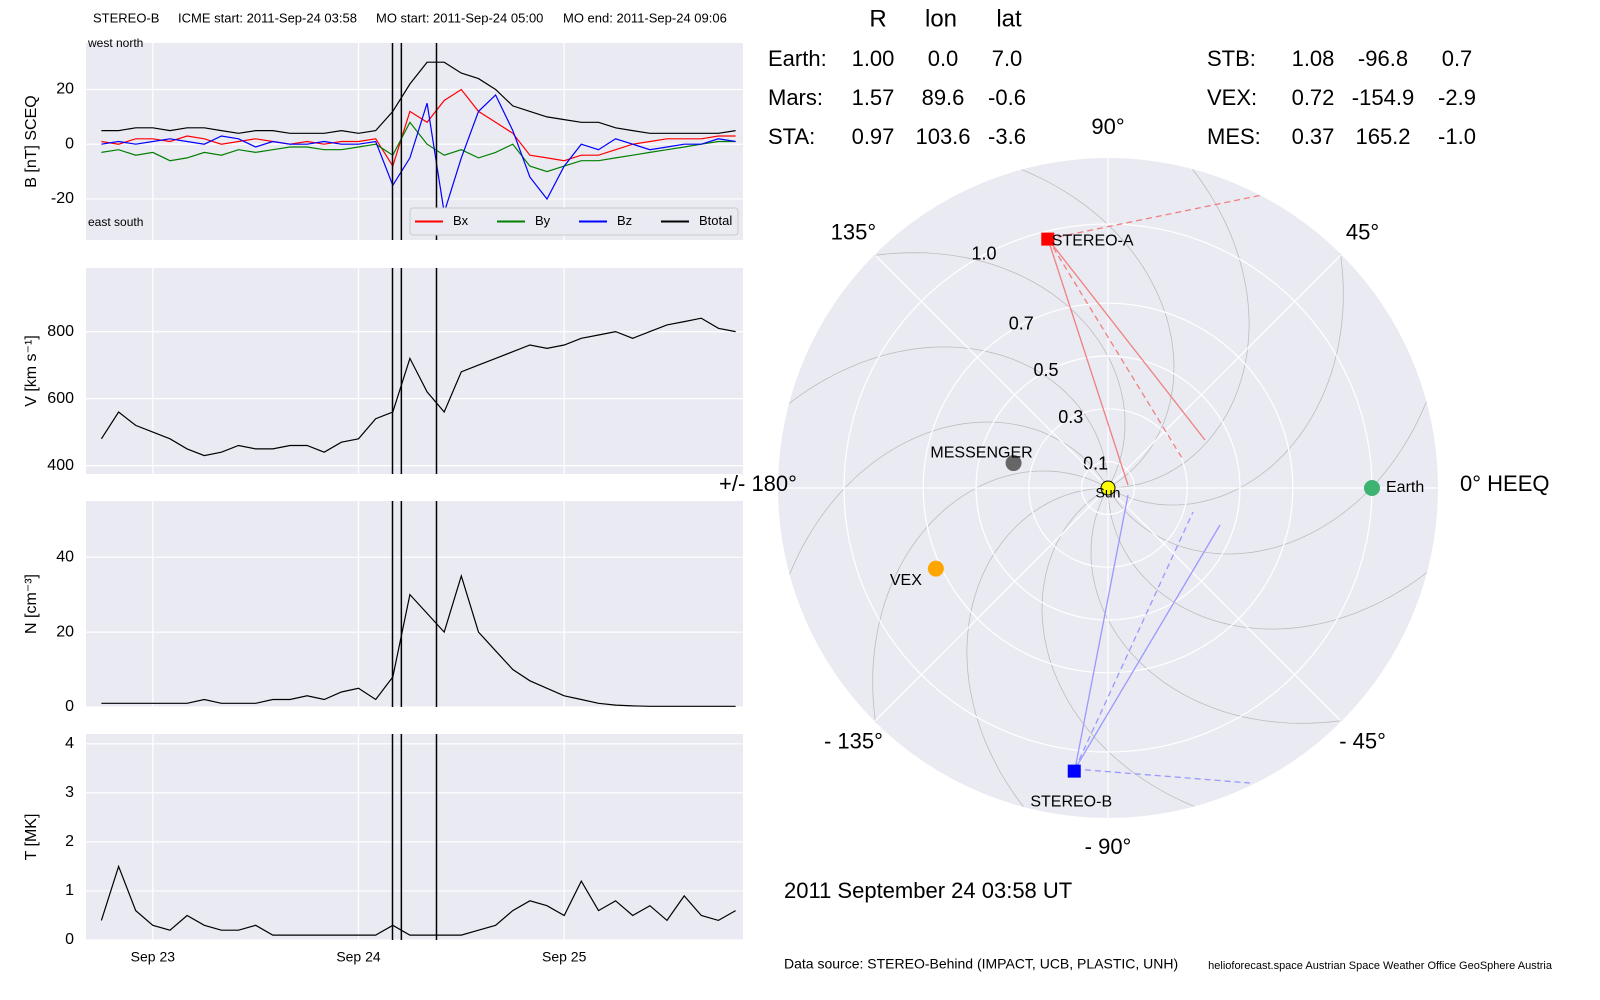 The width and height of the screenshot is (1600, 1000). Describe the element at coordinates (69, 743) in the screenshot. I see `y-tick-label: 4` at that location.